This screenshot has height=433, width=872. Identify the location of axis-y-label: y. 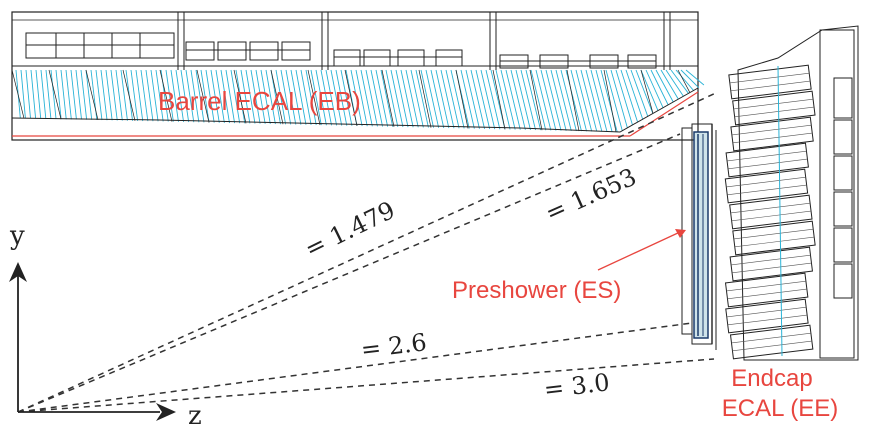
(17, 236).